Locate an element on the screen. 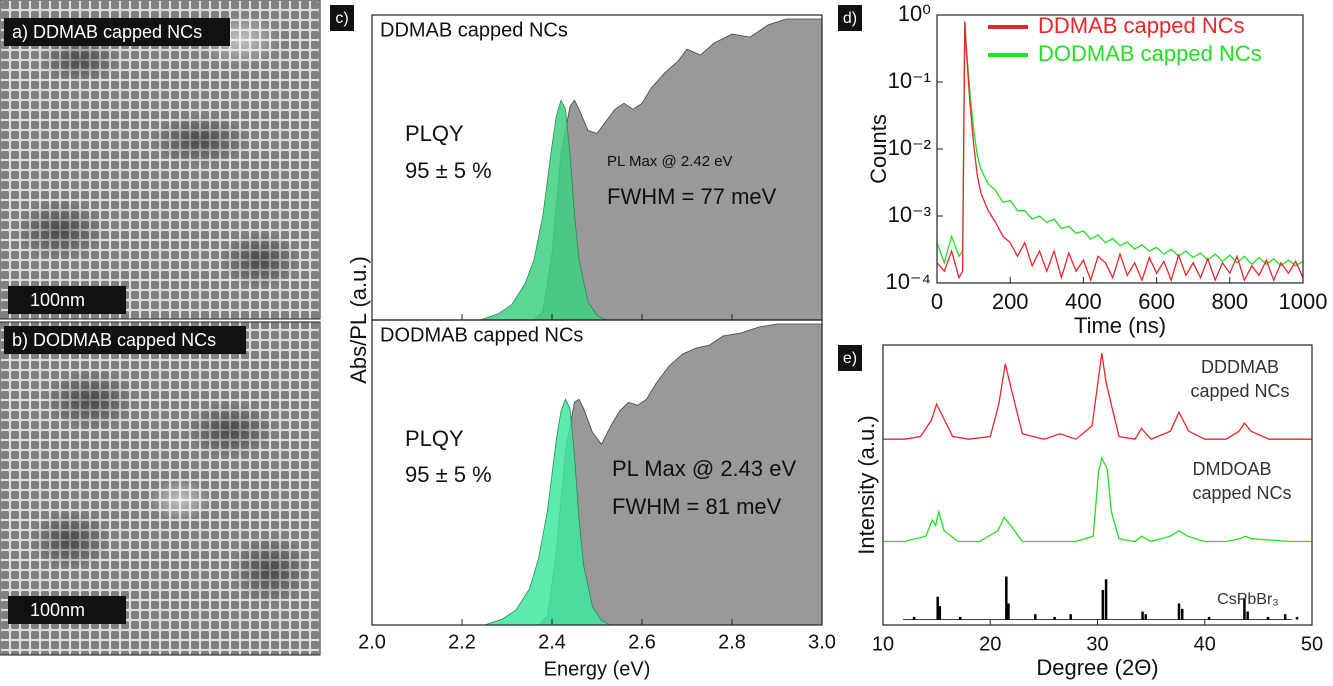  x-tick-label: 2.6 is located at coordinates (642, 642).